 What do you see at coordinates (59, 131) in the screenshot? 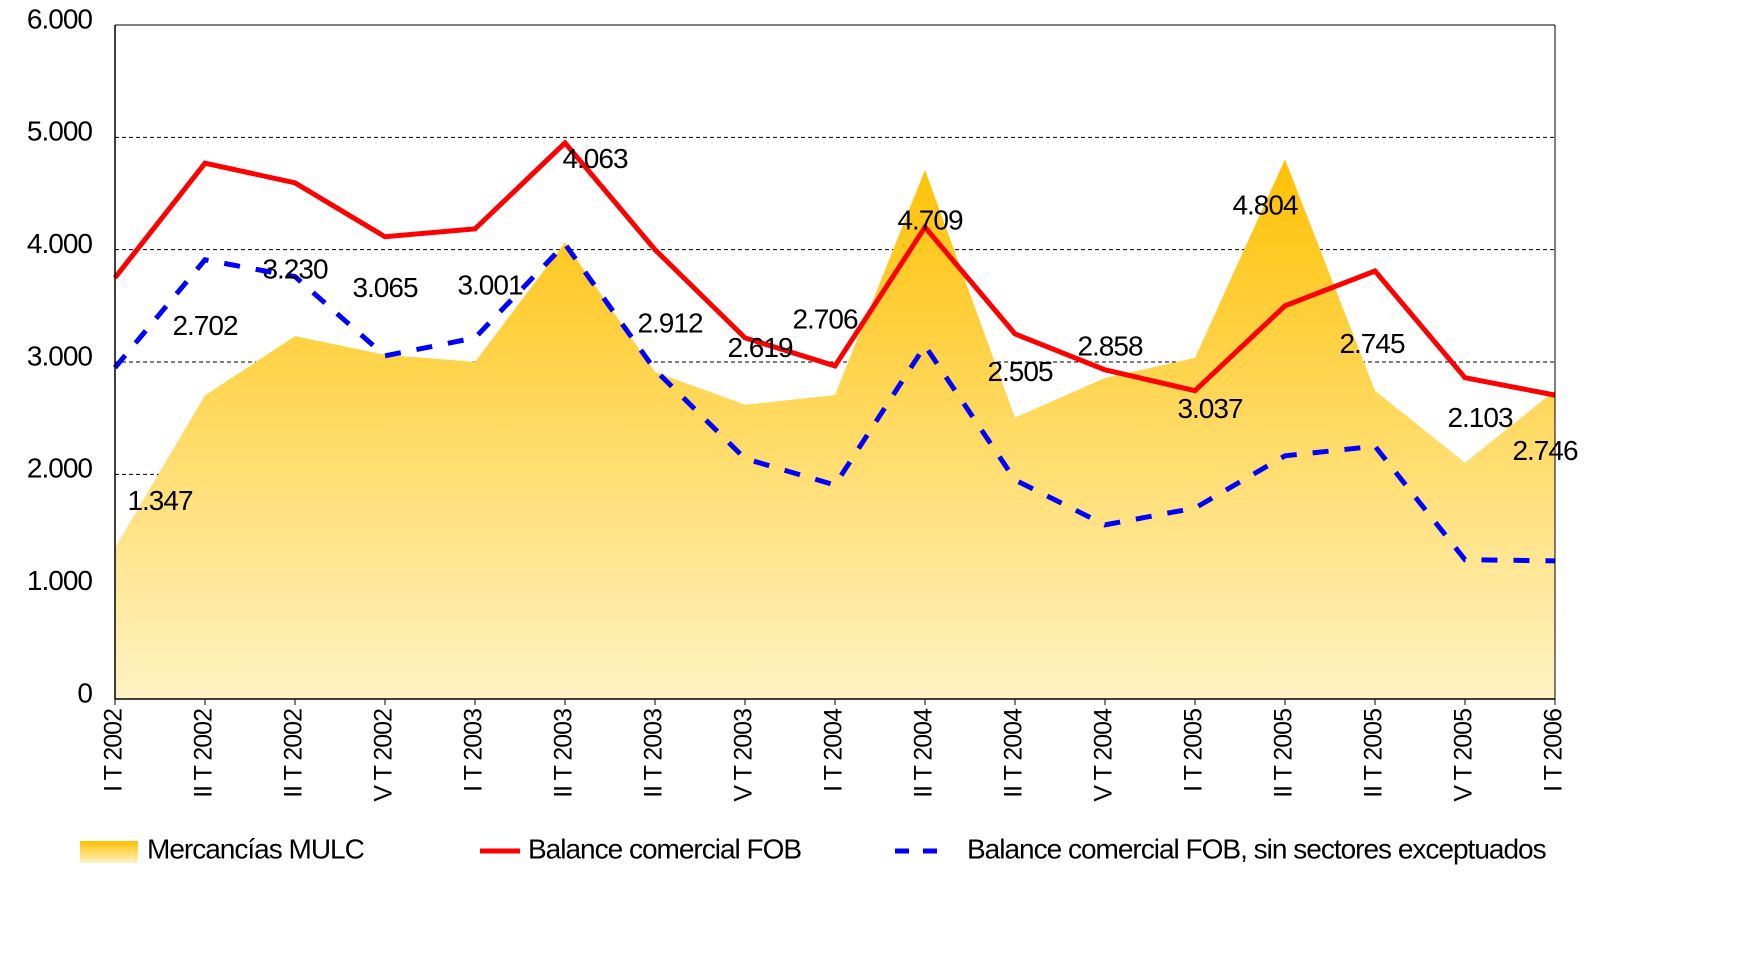
I see `y-tick-label: 5.000` at bounding box center [59, 131].